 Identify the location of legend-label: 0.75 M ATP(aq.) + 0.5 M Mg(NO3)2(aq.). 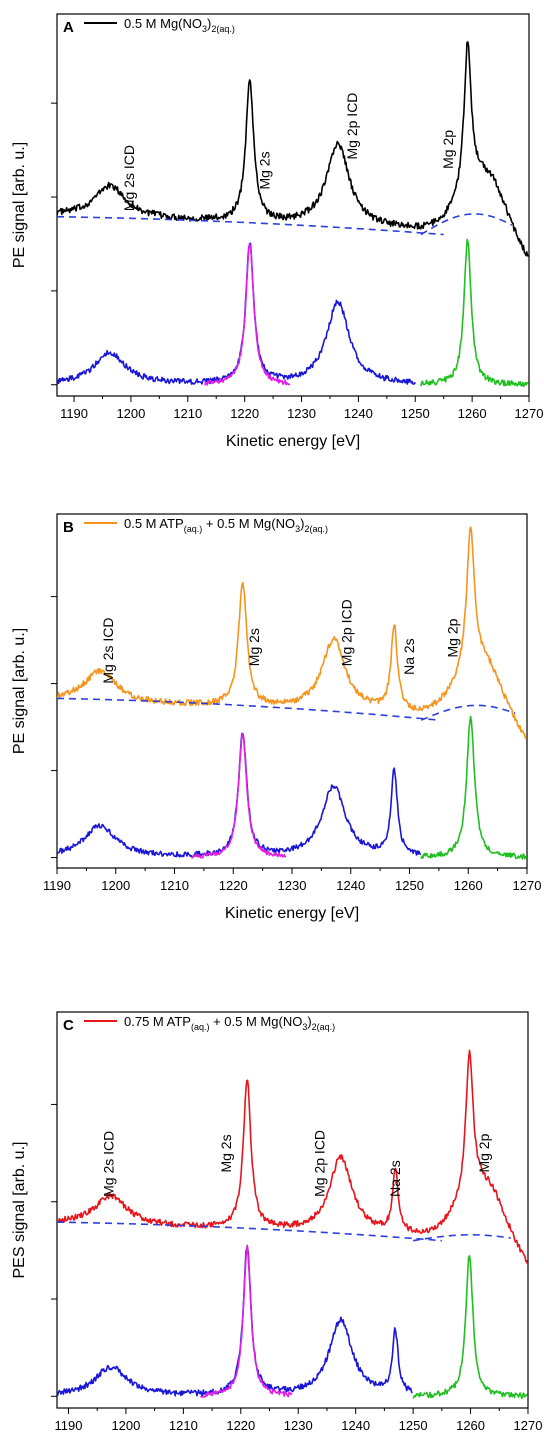
(229, 1023).